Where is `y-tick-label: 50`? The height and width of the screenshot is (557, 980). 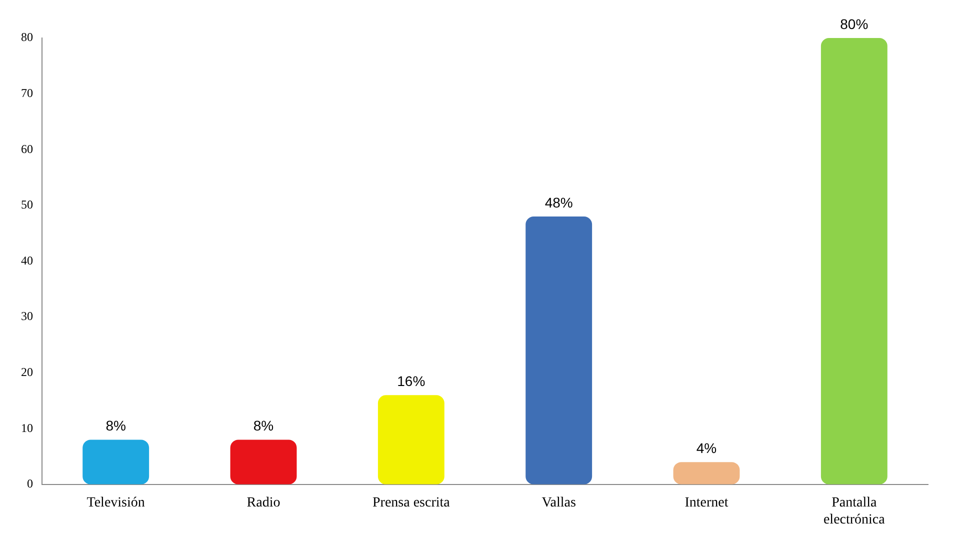 y-tick-label: 50 is located at coordinates (27, 205).